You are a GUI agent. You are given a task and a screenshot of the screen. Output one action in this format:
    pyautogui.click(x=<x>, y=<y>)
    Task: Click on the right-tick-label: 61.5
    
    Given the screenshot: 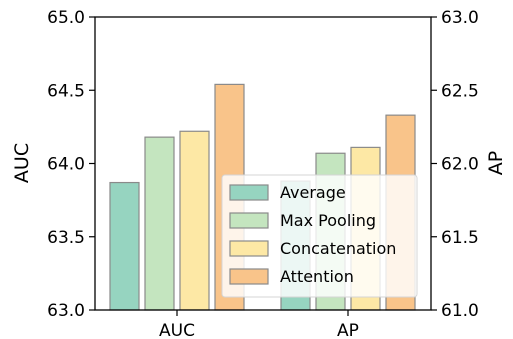 What is the action you would take?
    pyautogui.click(x=460, y=238)
    